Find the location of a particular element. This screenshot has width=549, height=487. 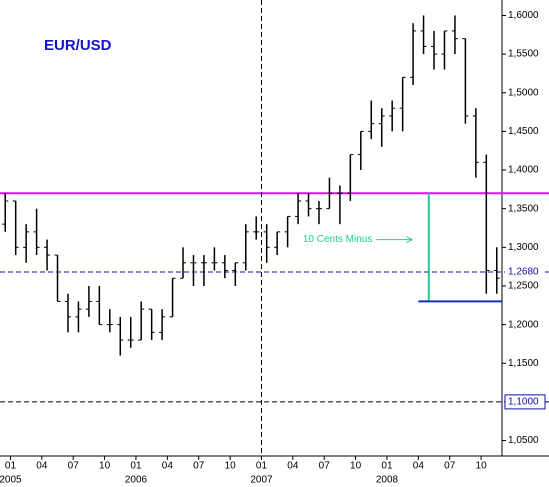

chart-title: EUR/USD is located at coordinates (78, 45).